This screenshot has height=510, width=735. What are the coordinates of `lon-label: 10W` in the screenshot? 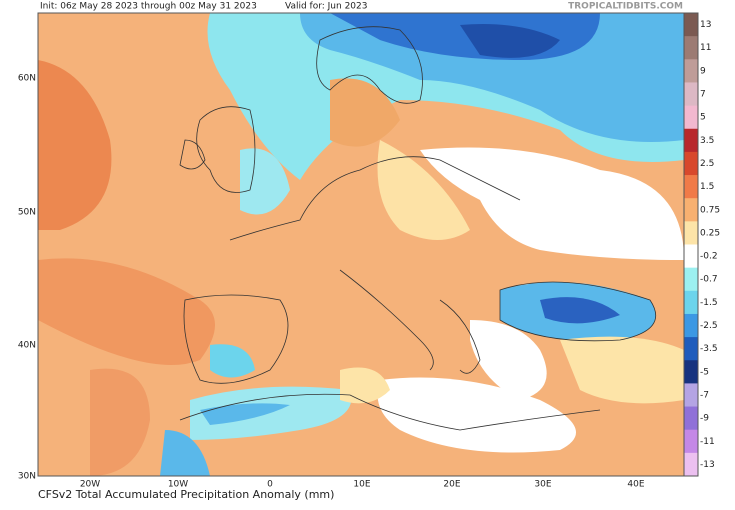 It's located at (178, 485).